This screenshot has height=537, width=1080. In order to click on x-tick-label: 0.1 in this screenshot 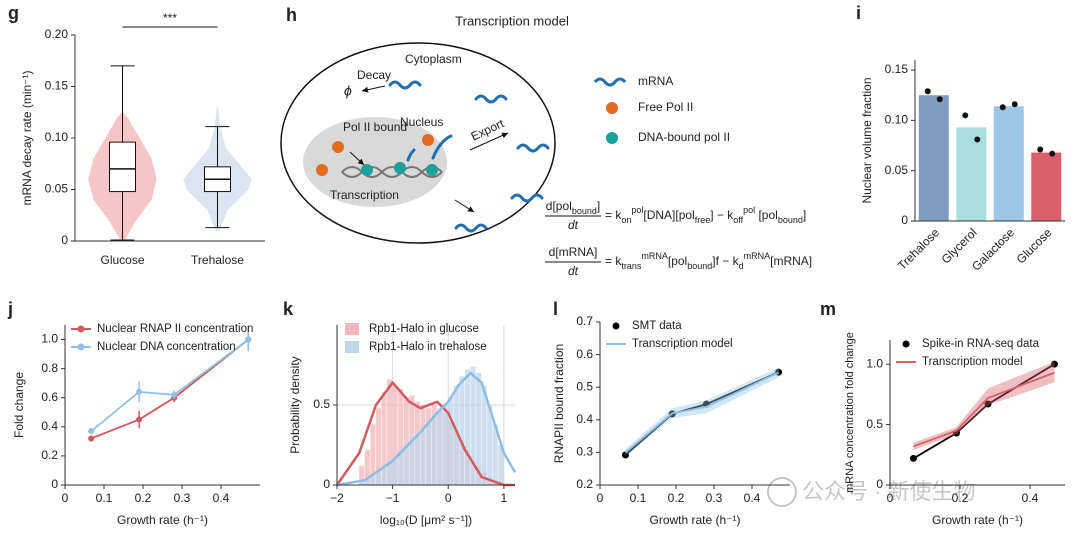, I will do `click(104, 498)`.